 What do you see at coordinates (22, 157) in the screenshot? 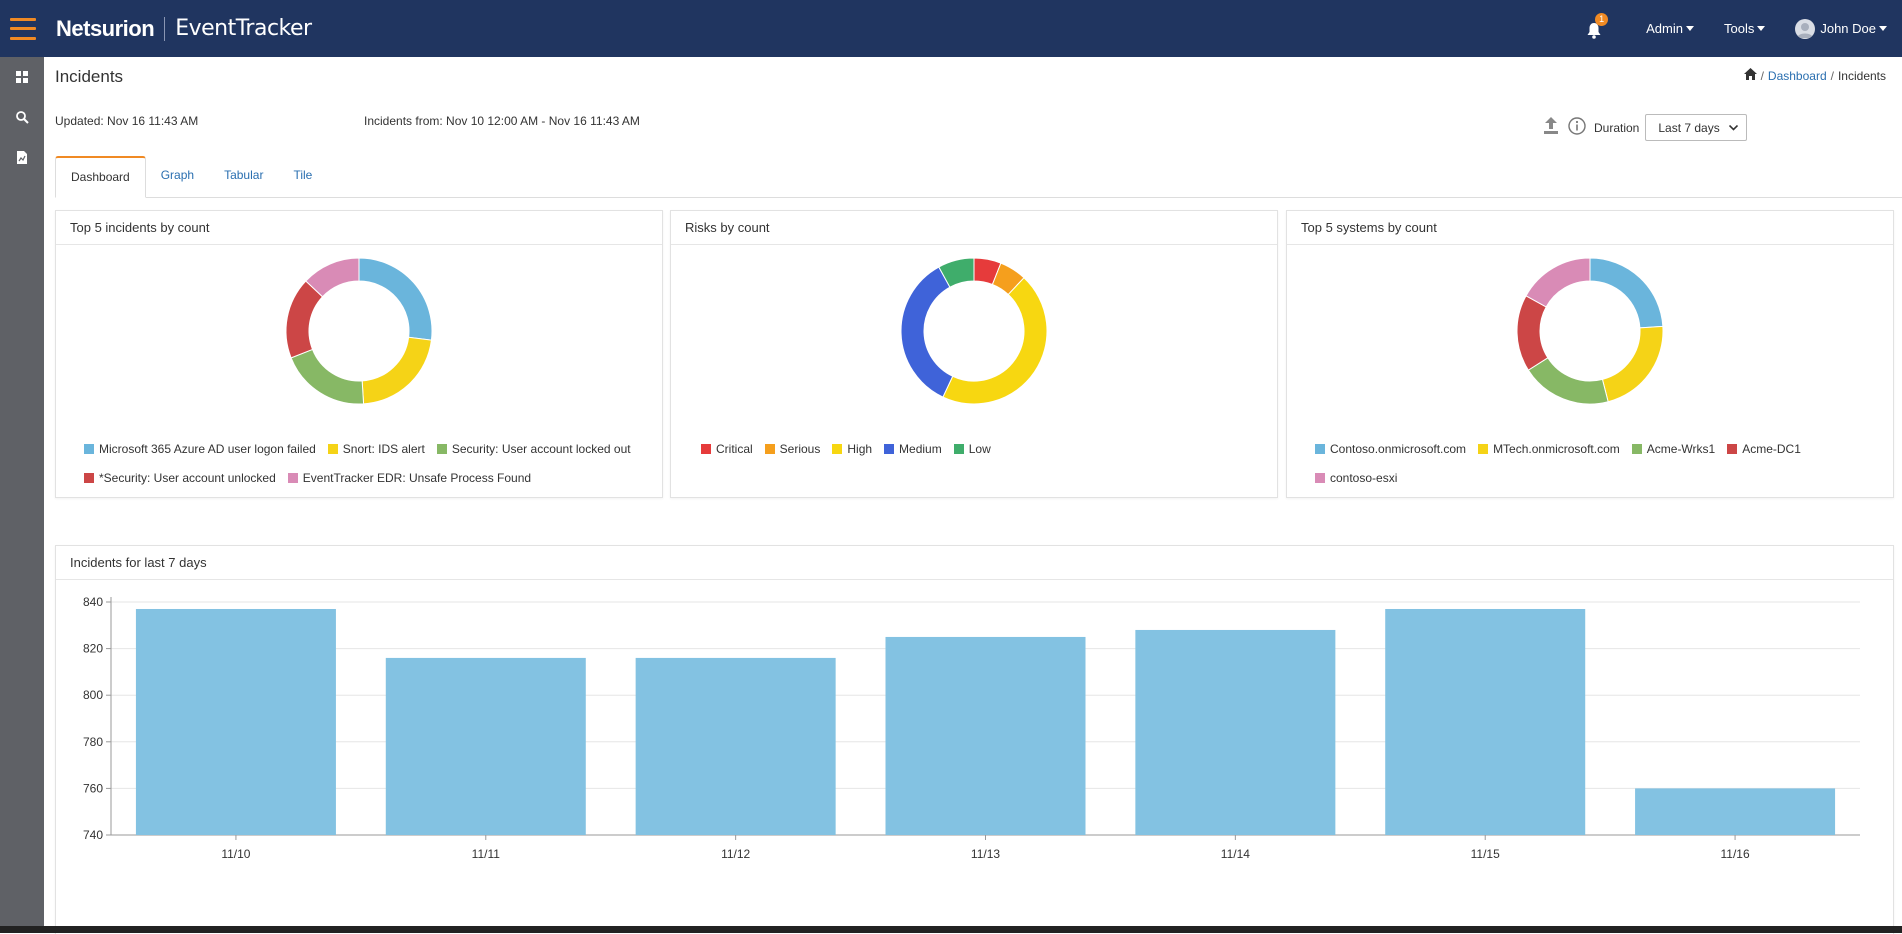
I see `report-icon` at bounding box center [22, 157].